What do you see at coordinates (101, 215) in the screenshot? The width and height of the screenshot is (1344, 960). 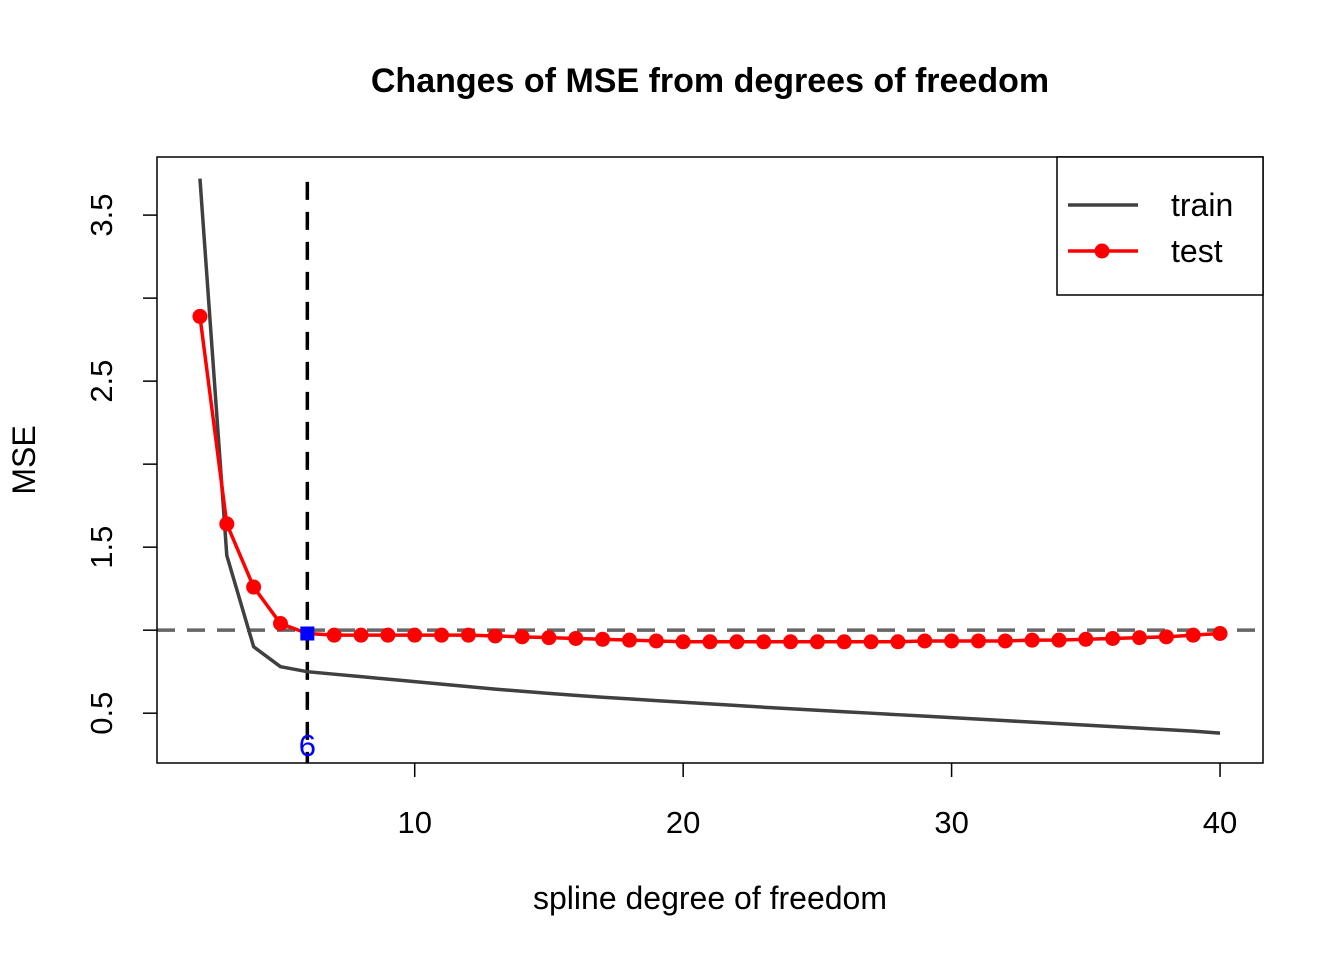 I see `y-tick-label: 3.5` at bounding box center [101, 215].